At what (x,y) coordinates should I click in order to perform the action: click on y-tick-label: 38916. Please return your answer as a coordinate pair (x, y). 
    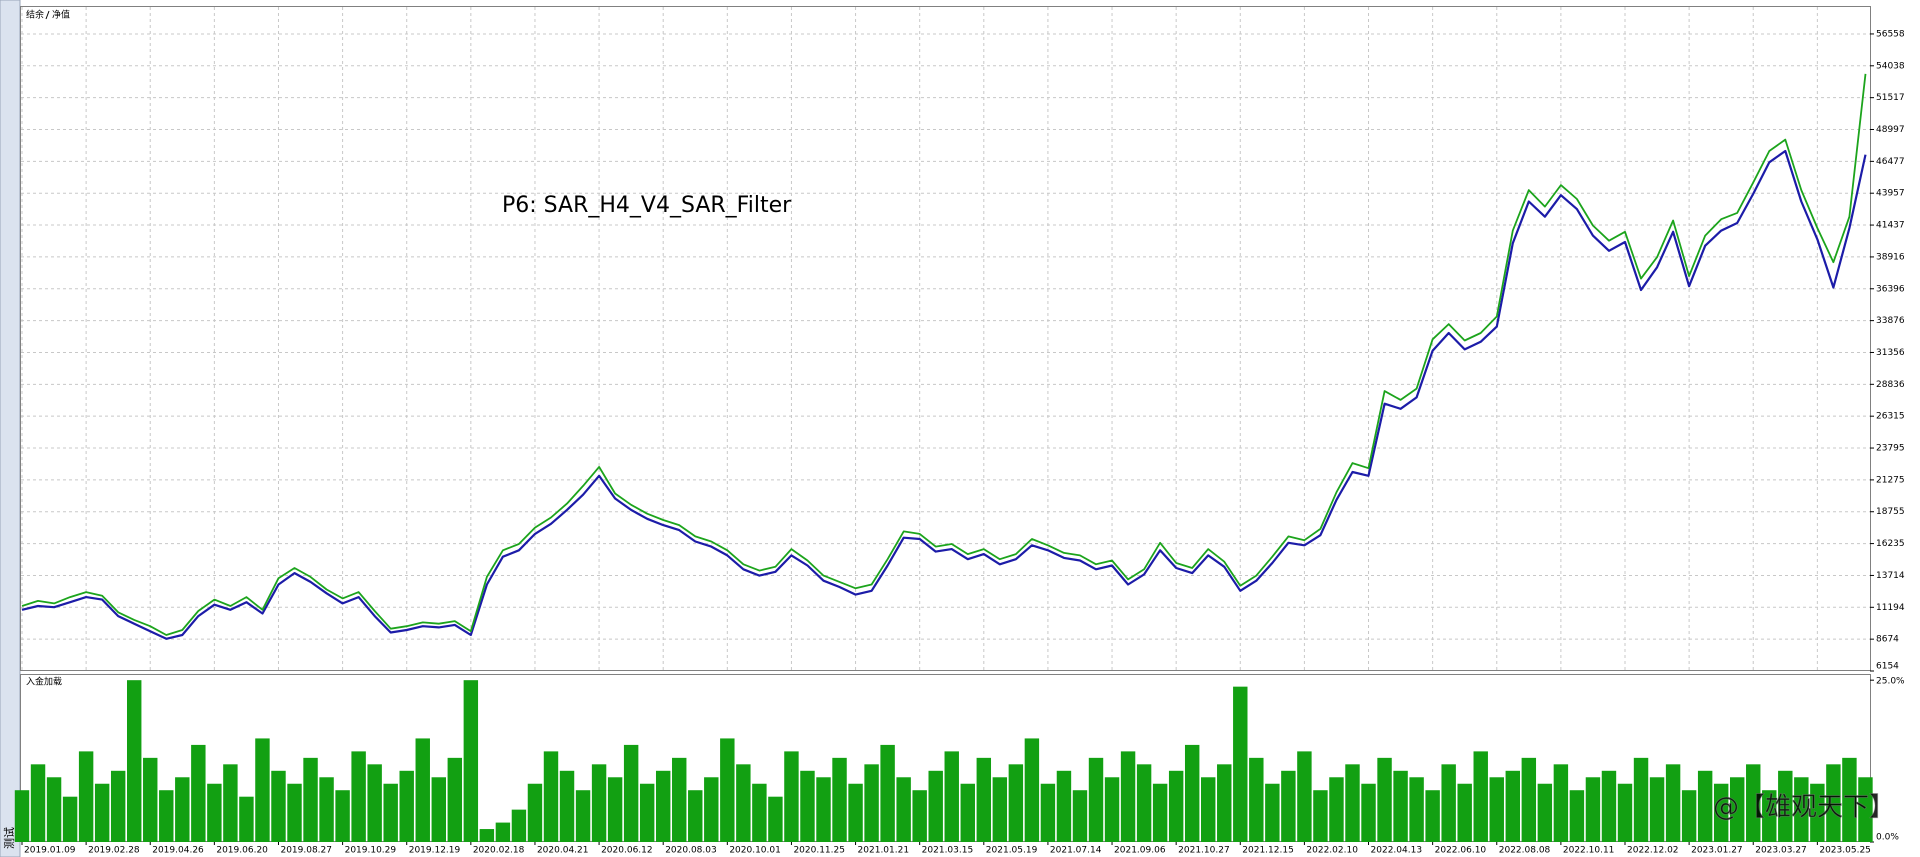
    Looking at the image, I should click on (1890, 257).